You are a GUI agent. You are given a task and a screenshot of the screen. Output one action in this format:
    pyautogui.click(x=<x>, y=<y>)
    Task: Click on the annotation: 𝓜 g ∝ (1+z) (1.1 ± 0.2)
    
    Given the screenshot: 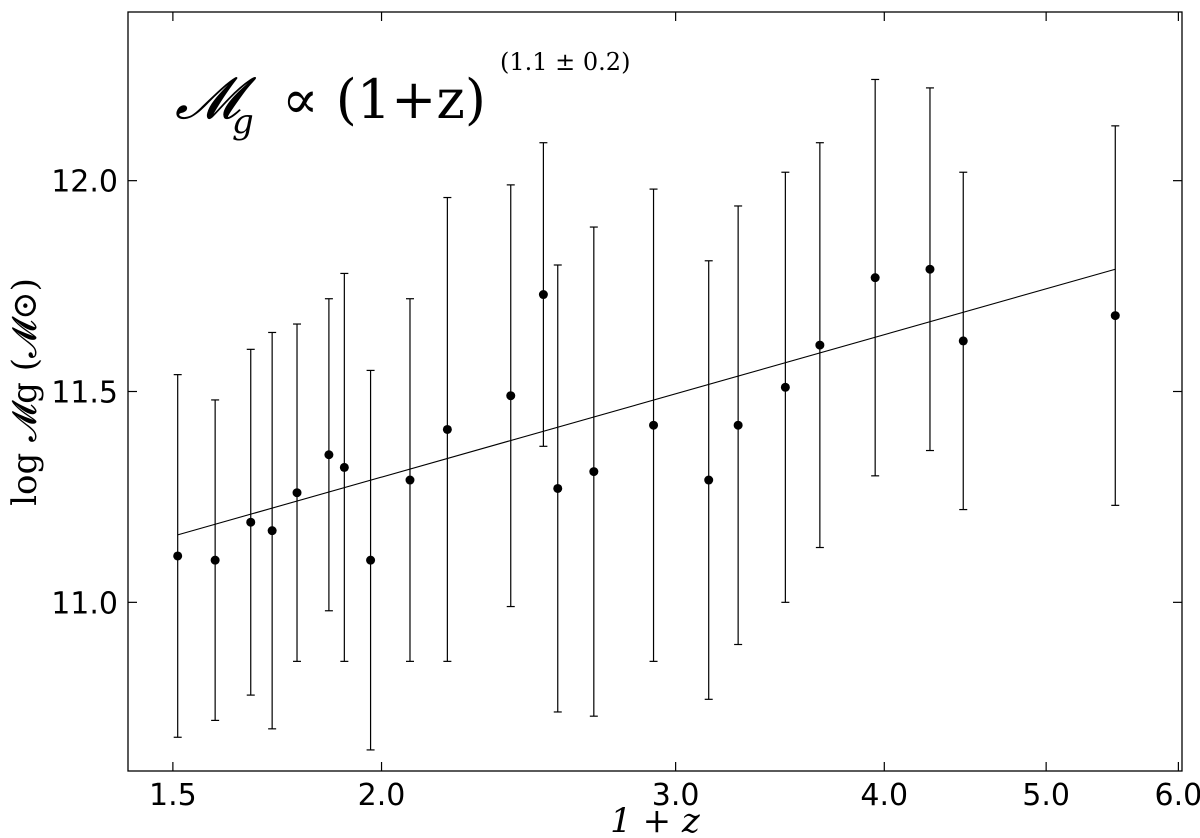 What is the action you would take?
    pyautogui.click(x=402, y=95)
    